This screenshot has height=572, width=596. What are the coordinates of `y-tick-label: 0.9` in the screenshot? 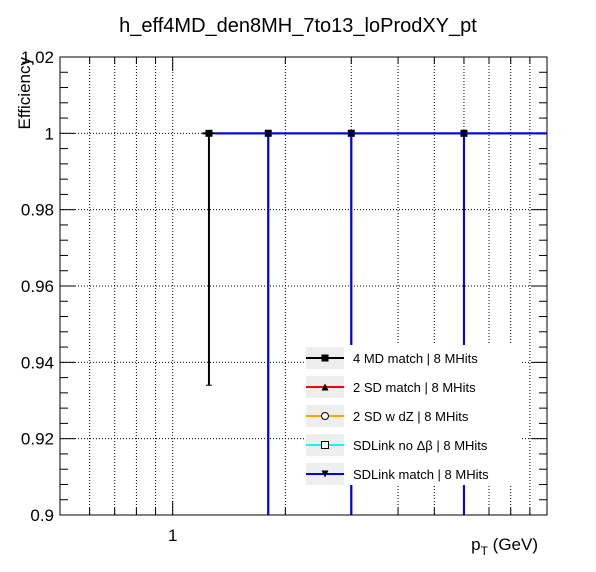 It's located at (42, 515).